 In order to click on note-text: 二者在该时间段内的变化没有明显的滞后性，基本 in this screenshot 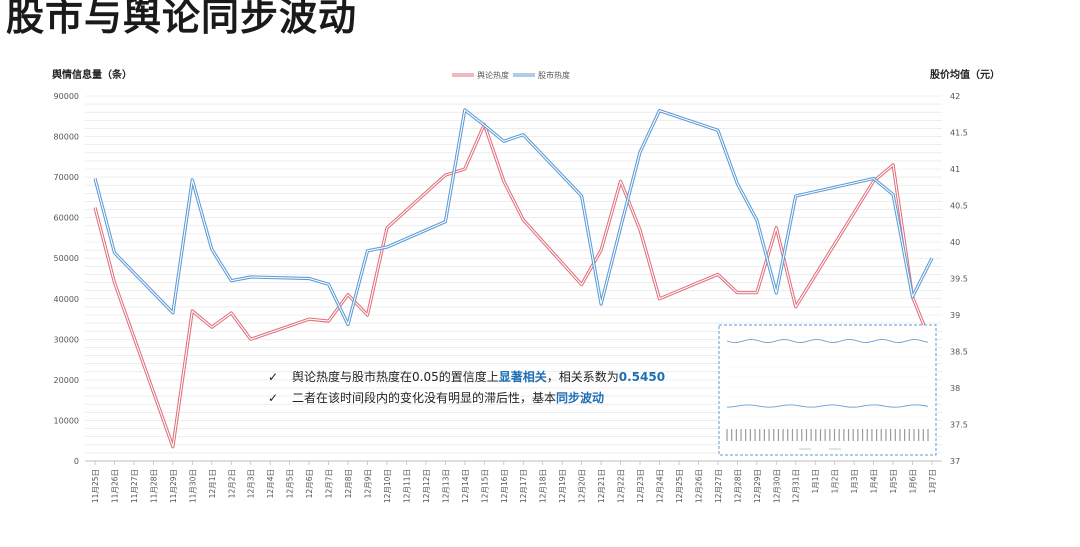, I will do `click(424, 397)`.